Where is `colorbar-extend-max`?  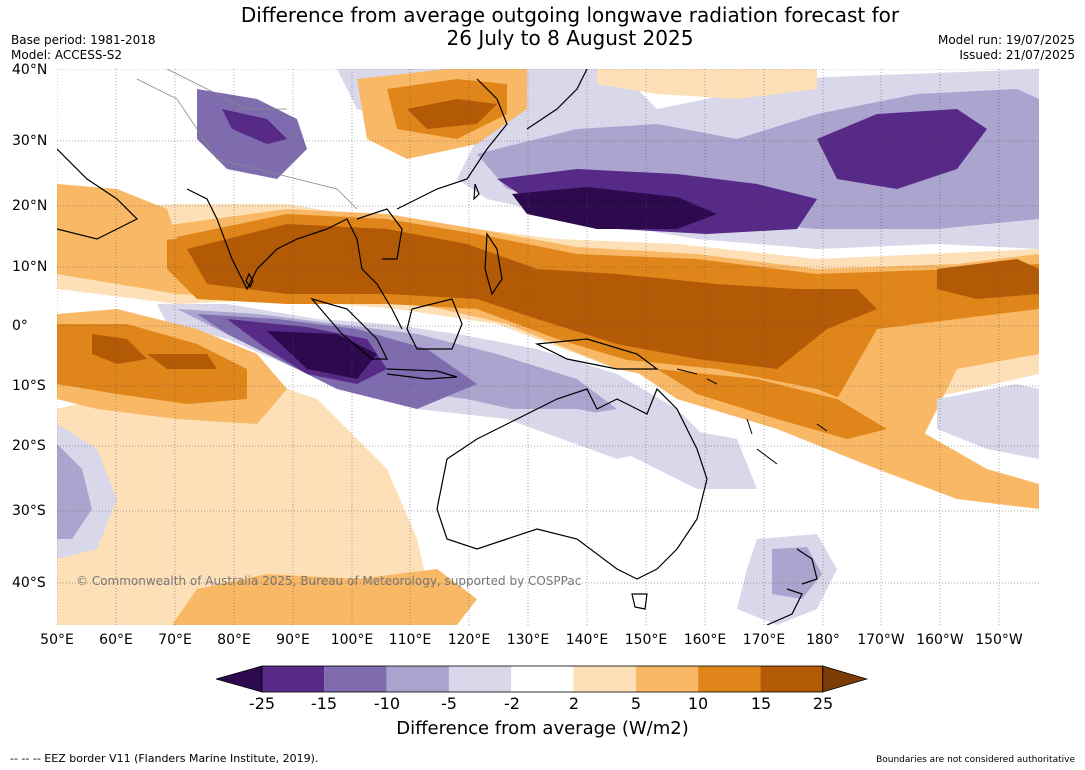
colorbar-extend-max is located at coordinates (845, 679).